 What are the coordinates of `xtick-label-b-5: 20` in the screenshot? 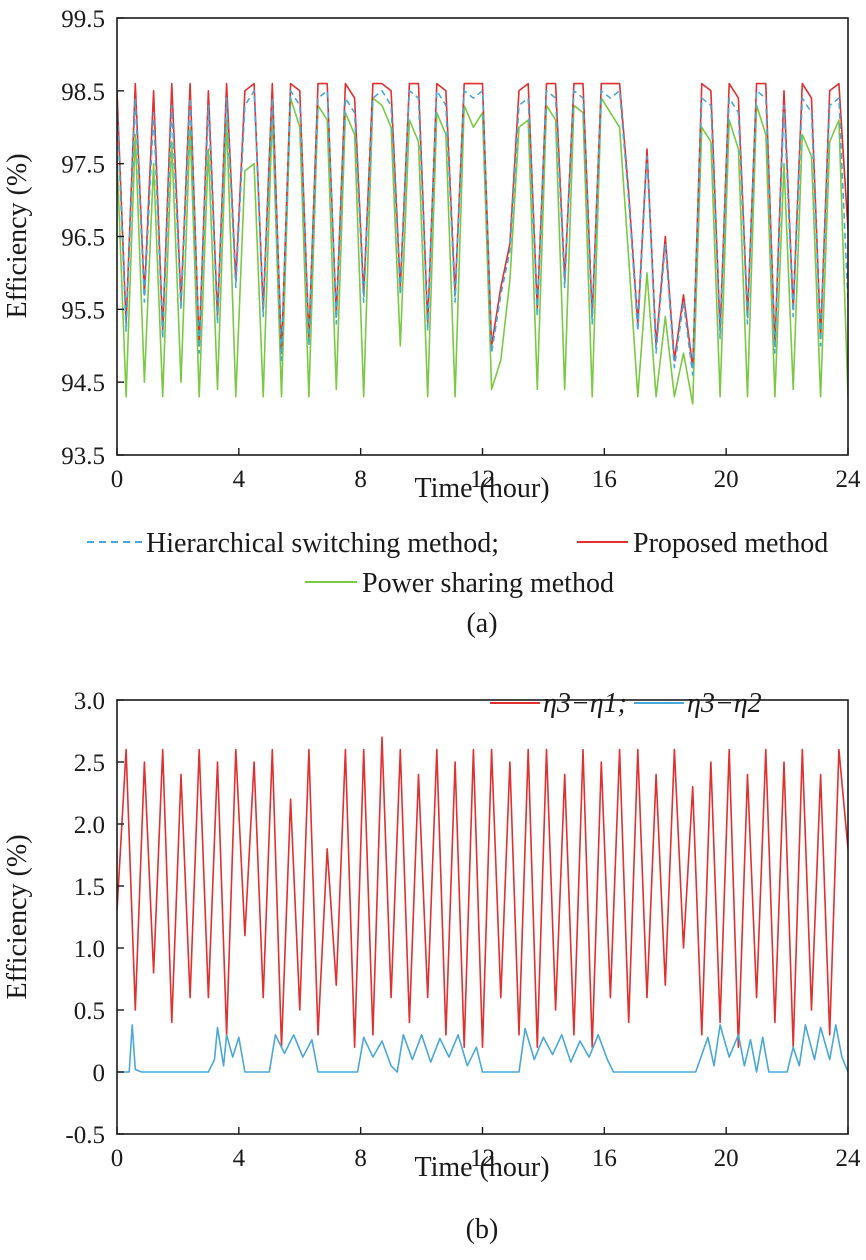 It's located at (726, 1158).